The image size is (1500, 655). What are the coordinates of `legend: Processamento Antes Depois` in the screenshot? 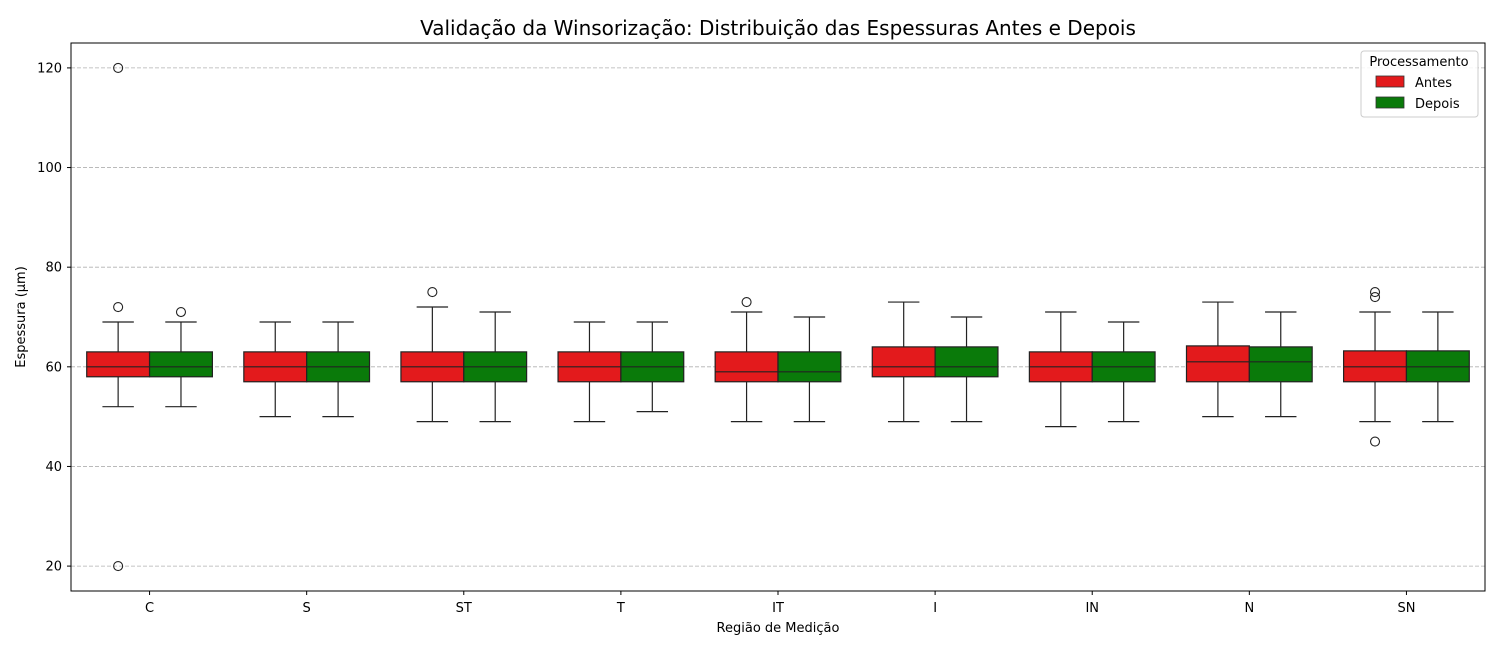 It's located at (1419, 84).